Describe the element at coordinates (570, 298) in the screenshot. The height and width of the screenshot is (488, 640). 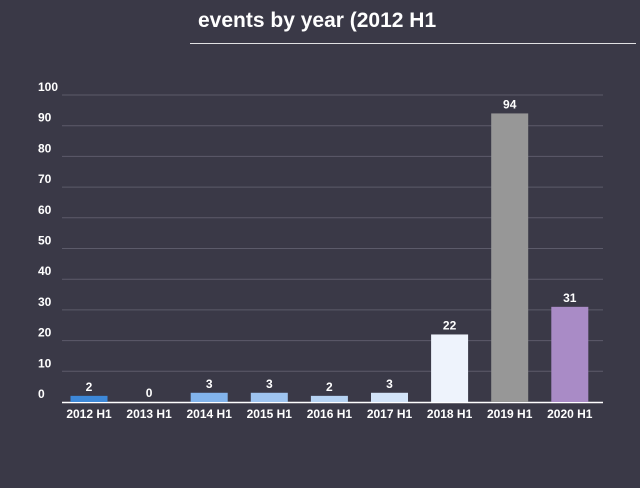
I see `bar-value-label: 31` at that location.